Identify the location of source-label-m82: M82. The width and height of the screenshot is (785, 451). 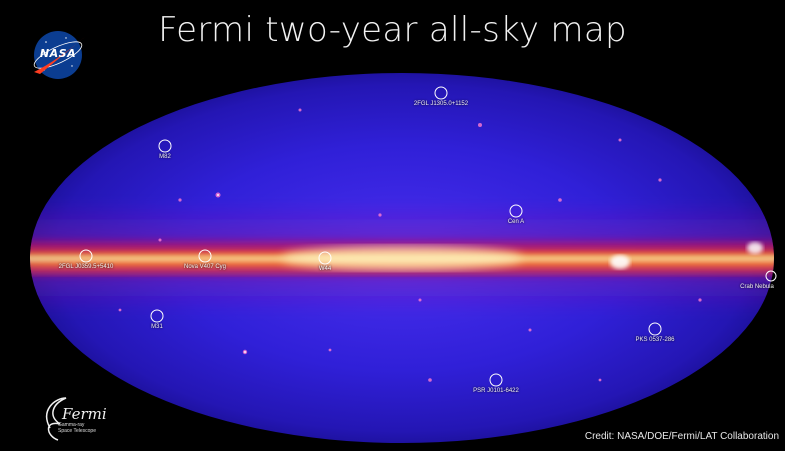
(165, 157).